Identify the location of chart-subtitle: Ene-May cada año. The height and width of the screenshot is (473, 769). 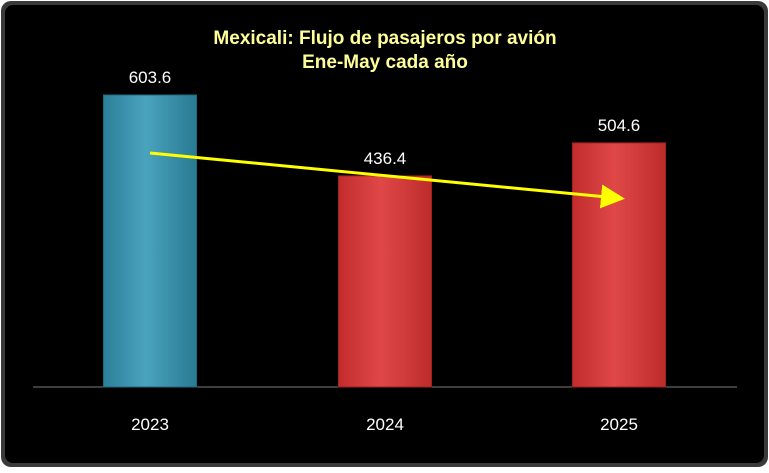
(385, 62).